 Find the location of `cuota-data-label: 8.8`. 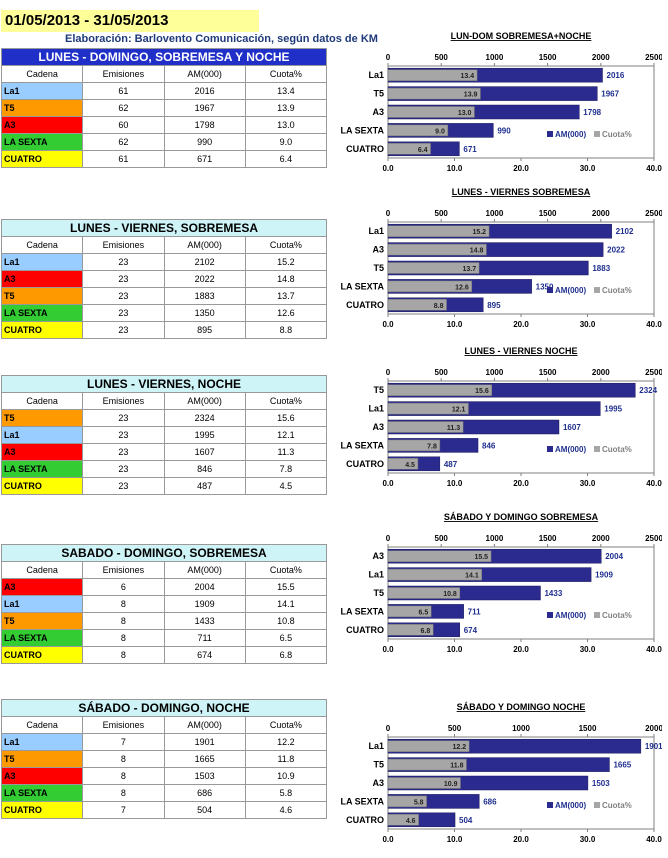

cuota-data-label: 8.8 is located at coordinates (439, 306).